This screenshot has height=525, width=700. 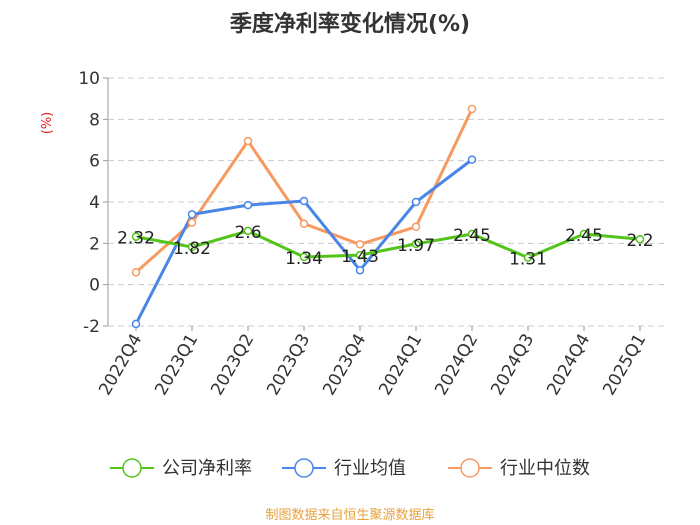 I want to click on legend-item: 公司净利率, so click(x=181, y=468).